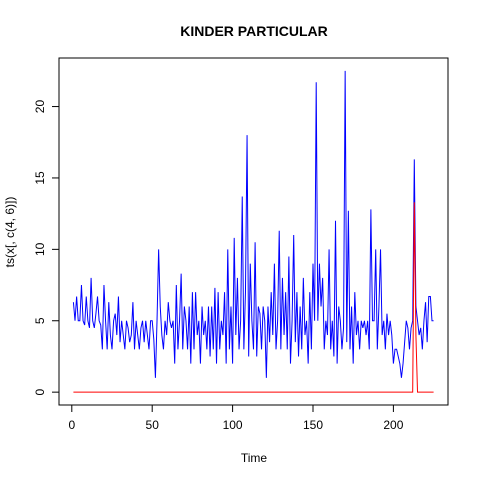  I want to click on x-tick-label: 100, so click(233, 425).